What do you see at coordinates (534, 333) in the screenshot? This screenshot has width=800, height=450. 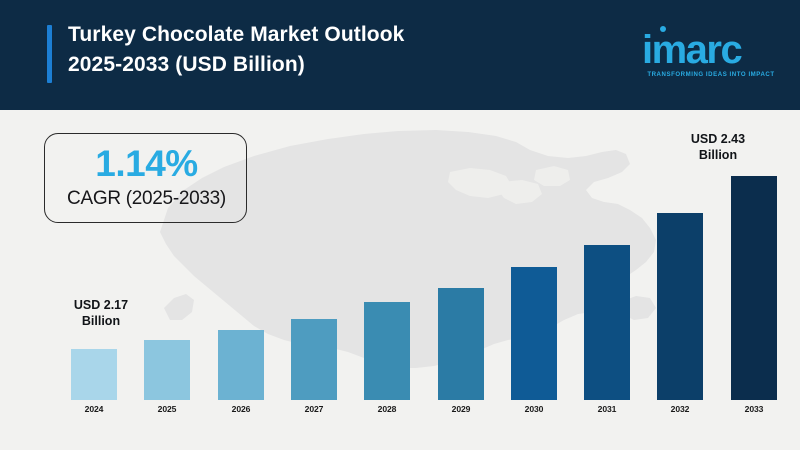 I see `bar-2030` at bounding box center [534, 333].